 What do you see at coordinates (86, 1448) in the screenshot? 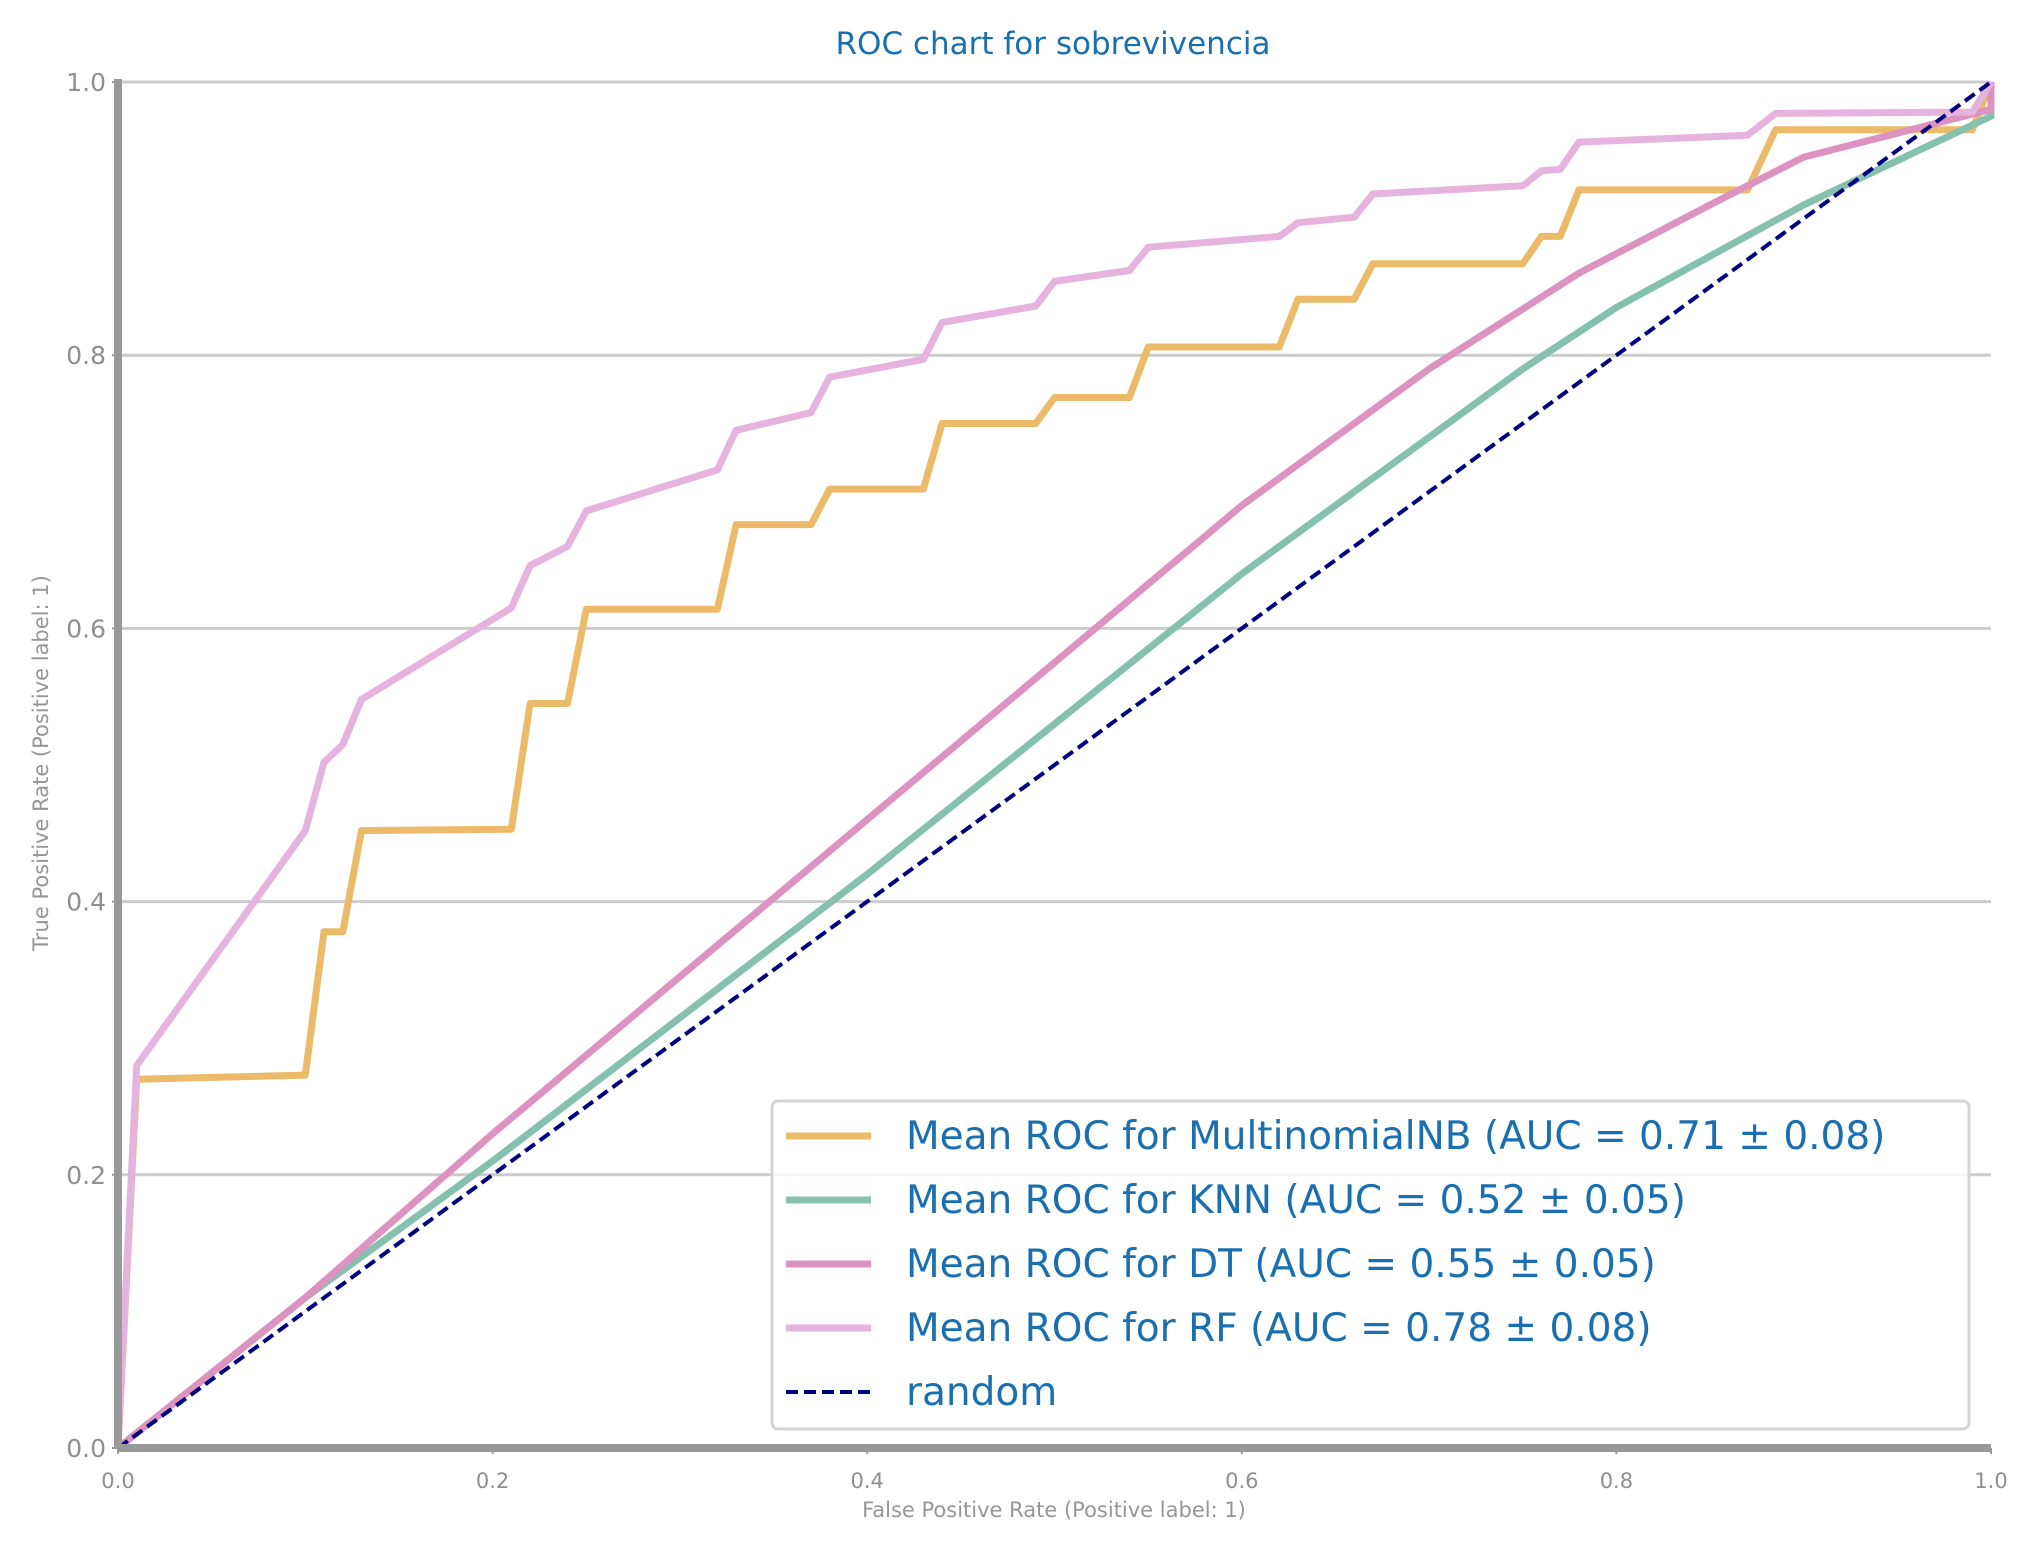
I see `y-tick-label-0: 0.0` at bounding box center [86, 1448].